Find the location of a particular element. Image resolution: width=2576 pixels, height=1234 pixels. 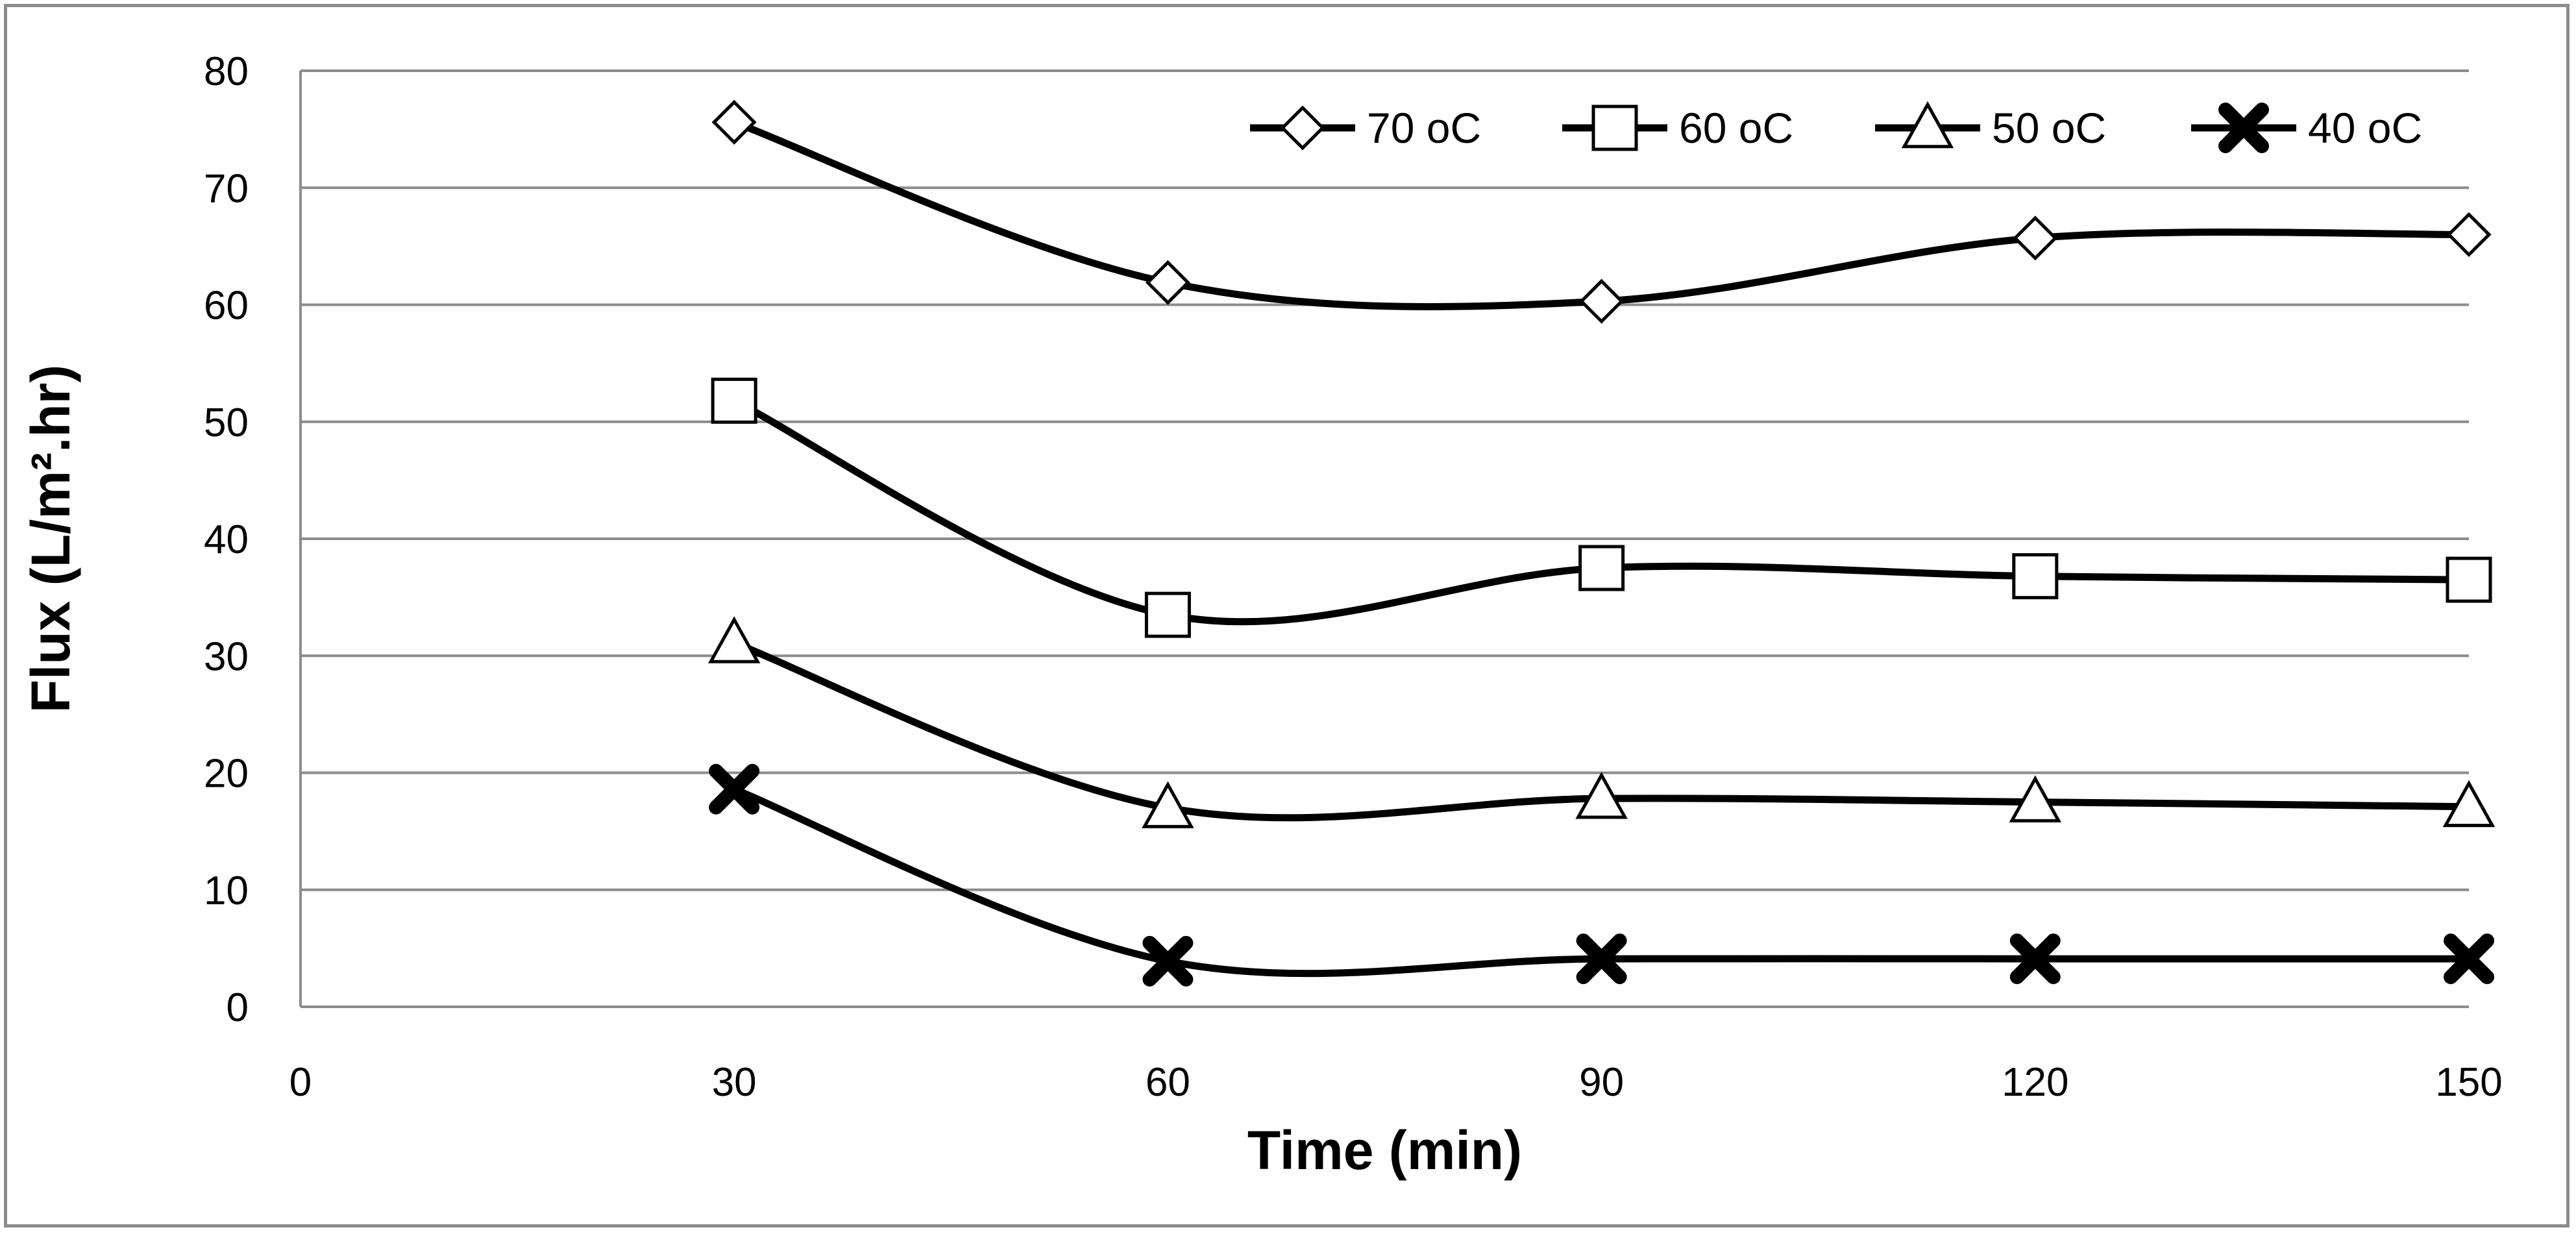

x-tick-label: 120 is located at coordinates (2035, 1082).